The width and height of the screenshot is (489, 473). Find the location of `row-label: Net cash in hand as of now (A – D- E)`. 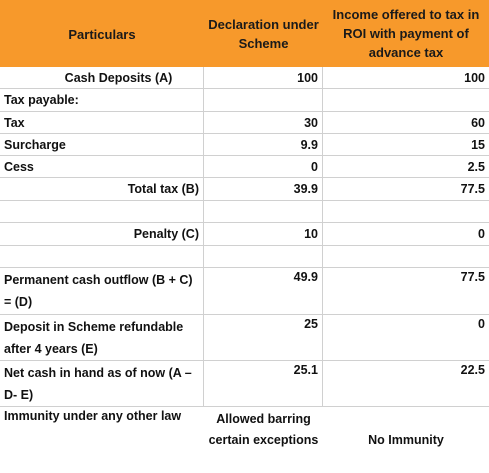

row-label: Net cash in hand as of now (A – D- E) is located at coordinates (102, 383).